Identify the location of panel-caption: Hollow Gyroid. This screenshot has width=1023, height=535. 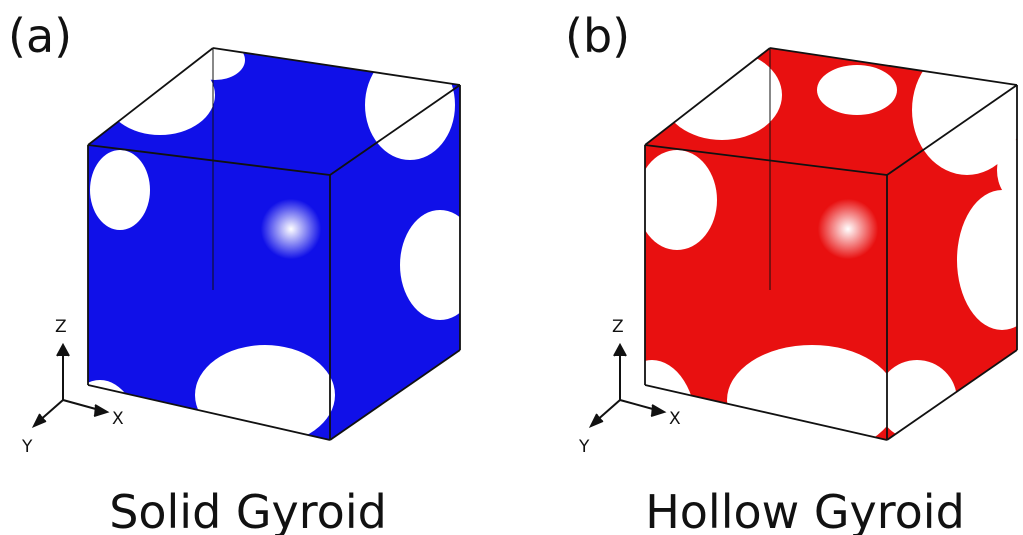
(805, 510).